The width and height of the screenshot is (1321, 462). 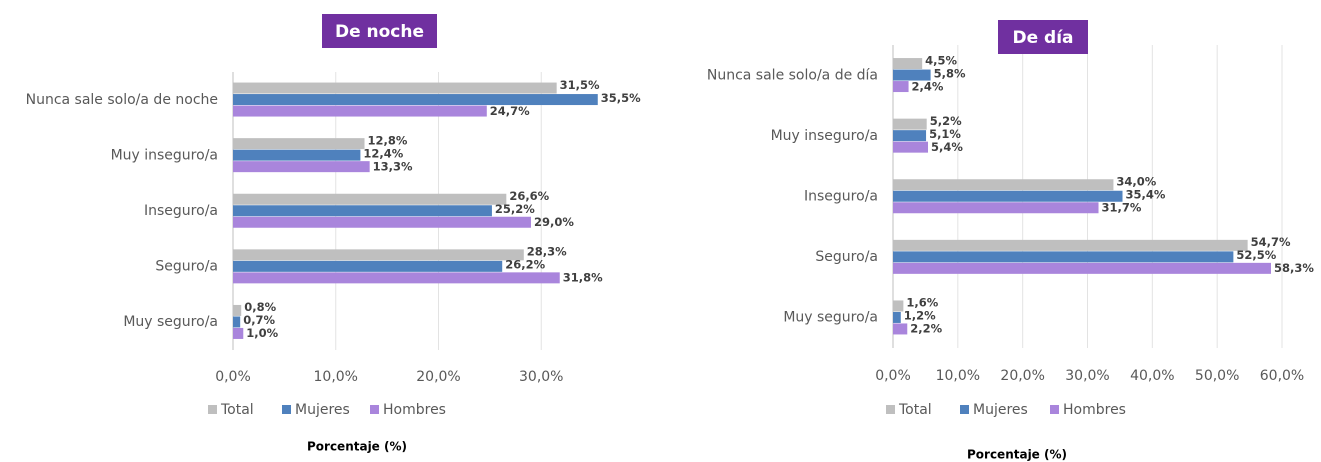 I want to click on value-label: 5,2%, so click(x=946, y=121).